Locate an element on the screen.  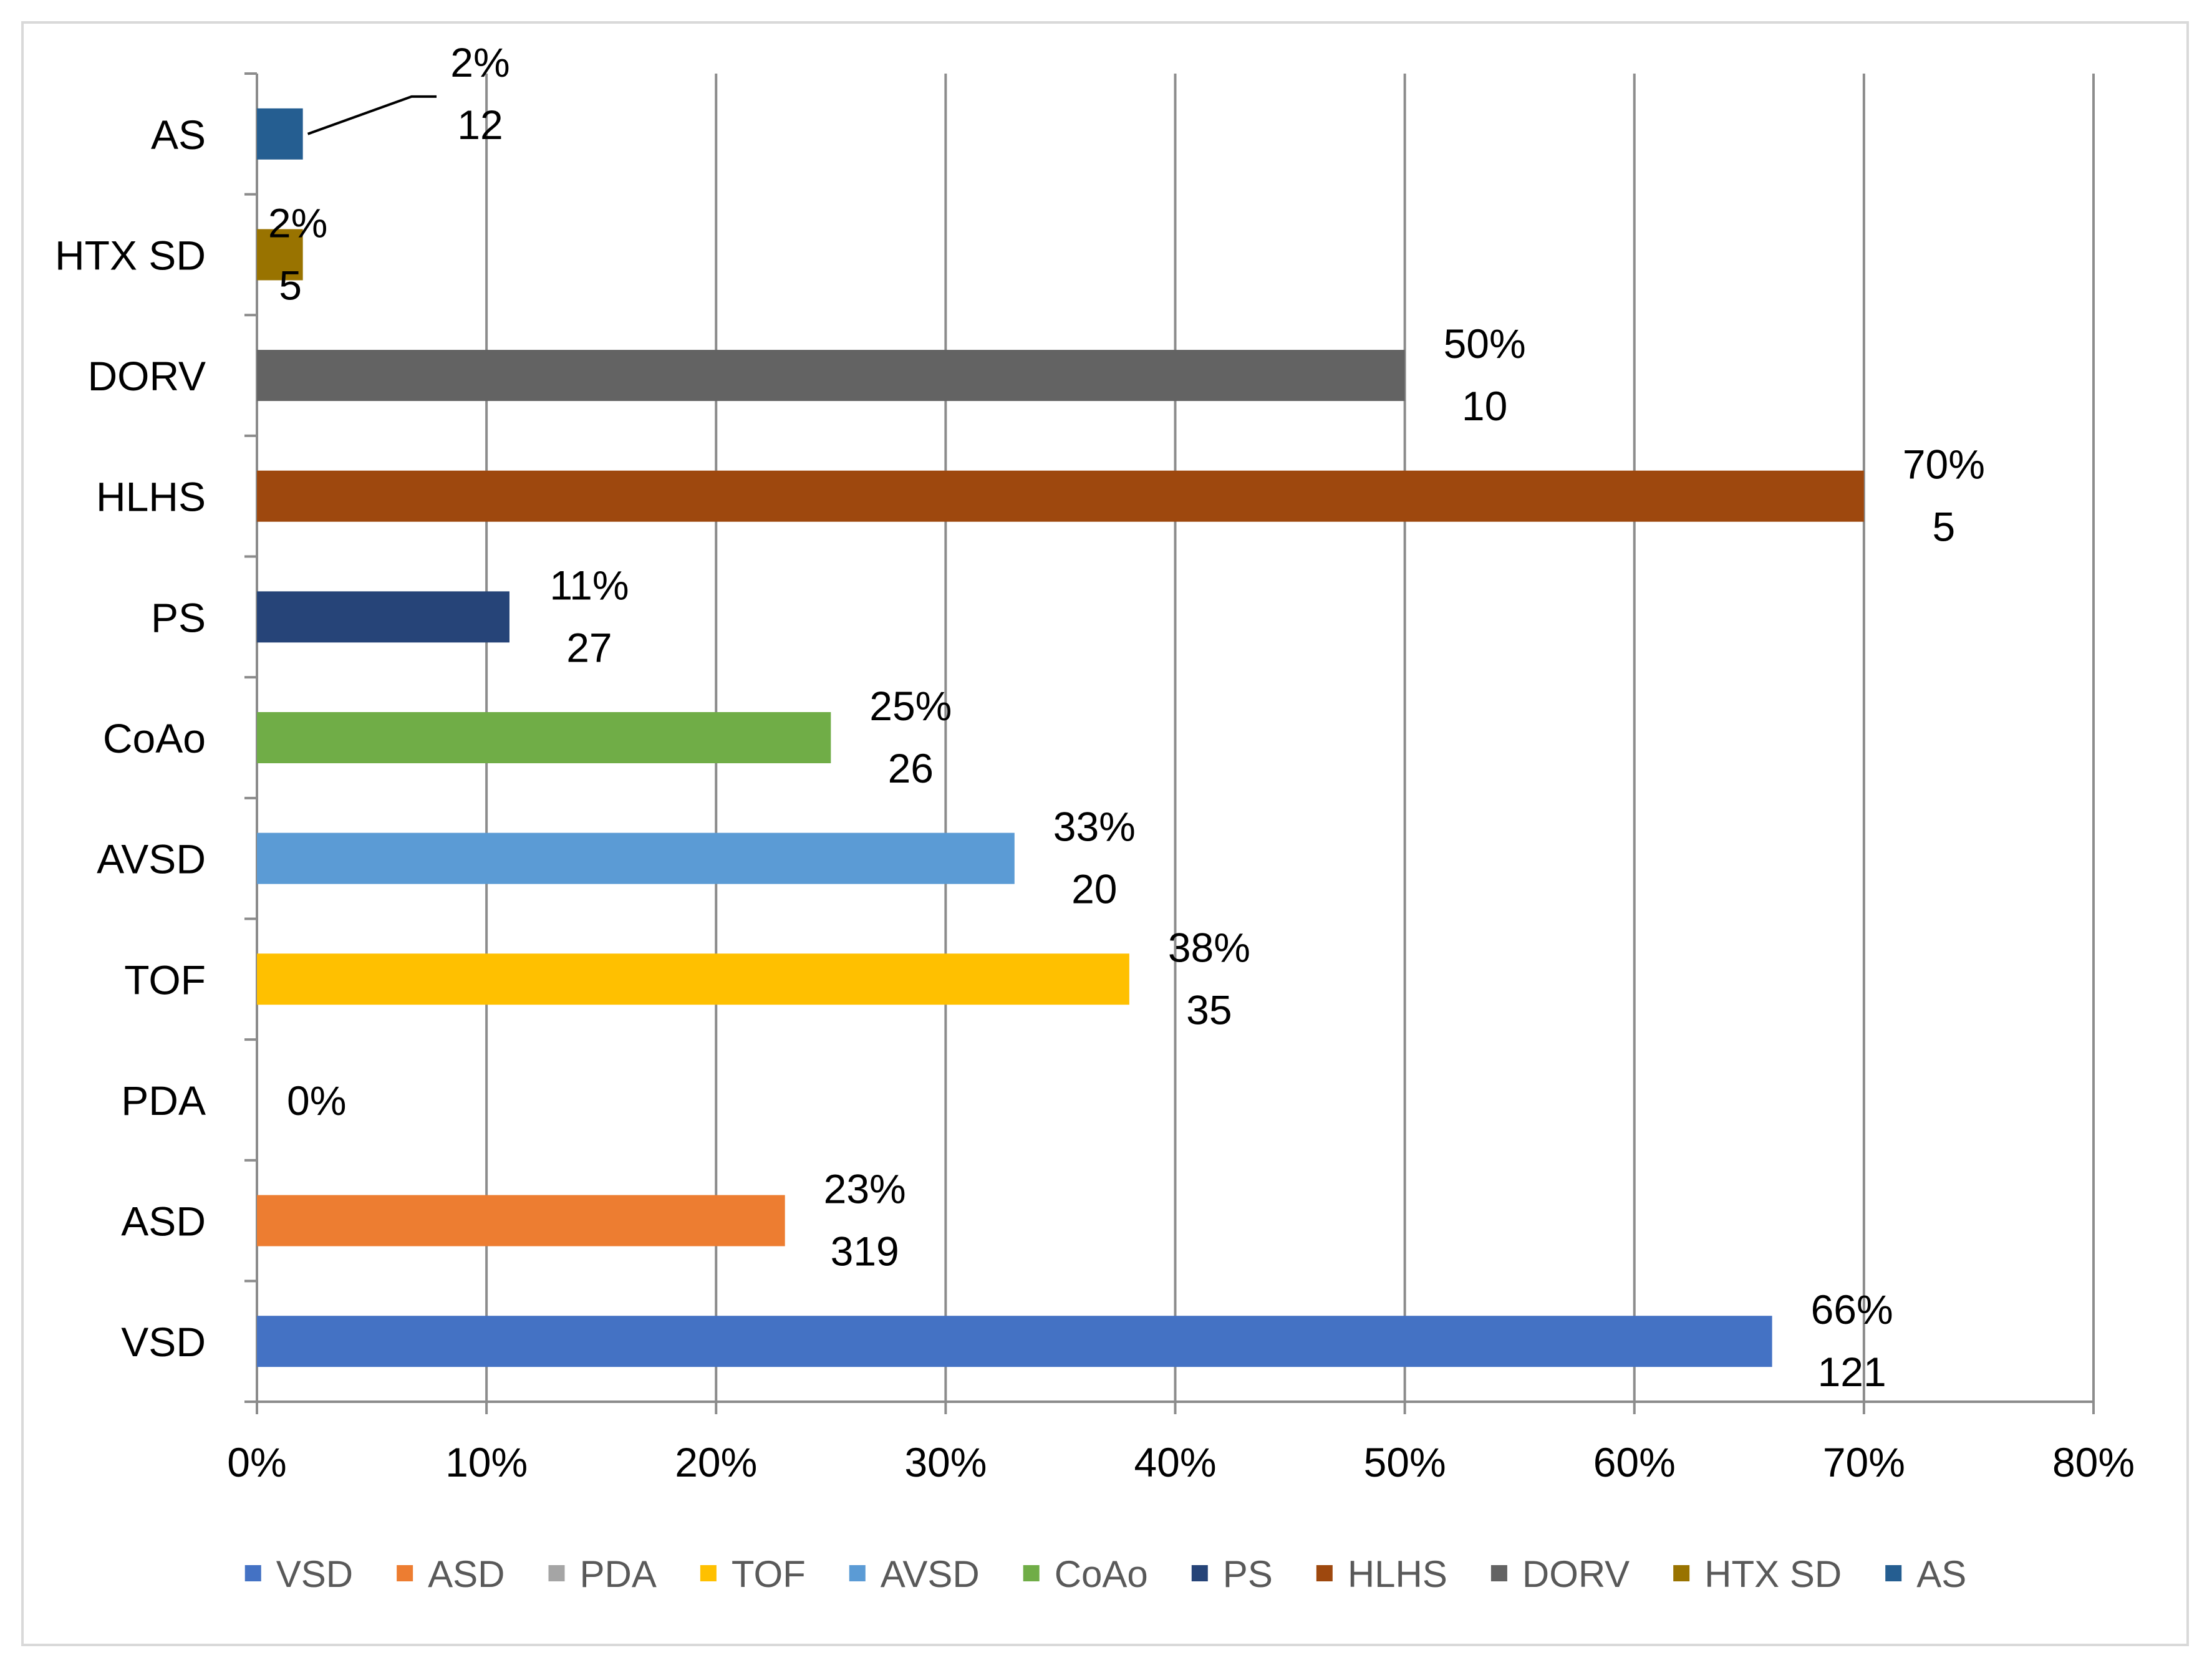
leader-line is located at coordinates (372, 115).